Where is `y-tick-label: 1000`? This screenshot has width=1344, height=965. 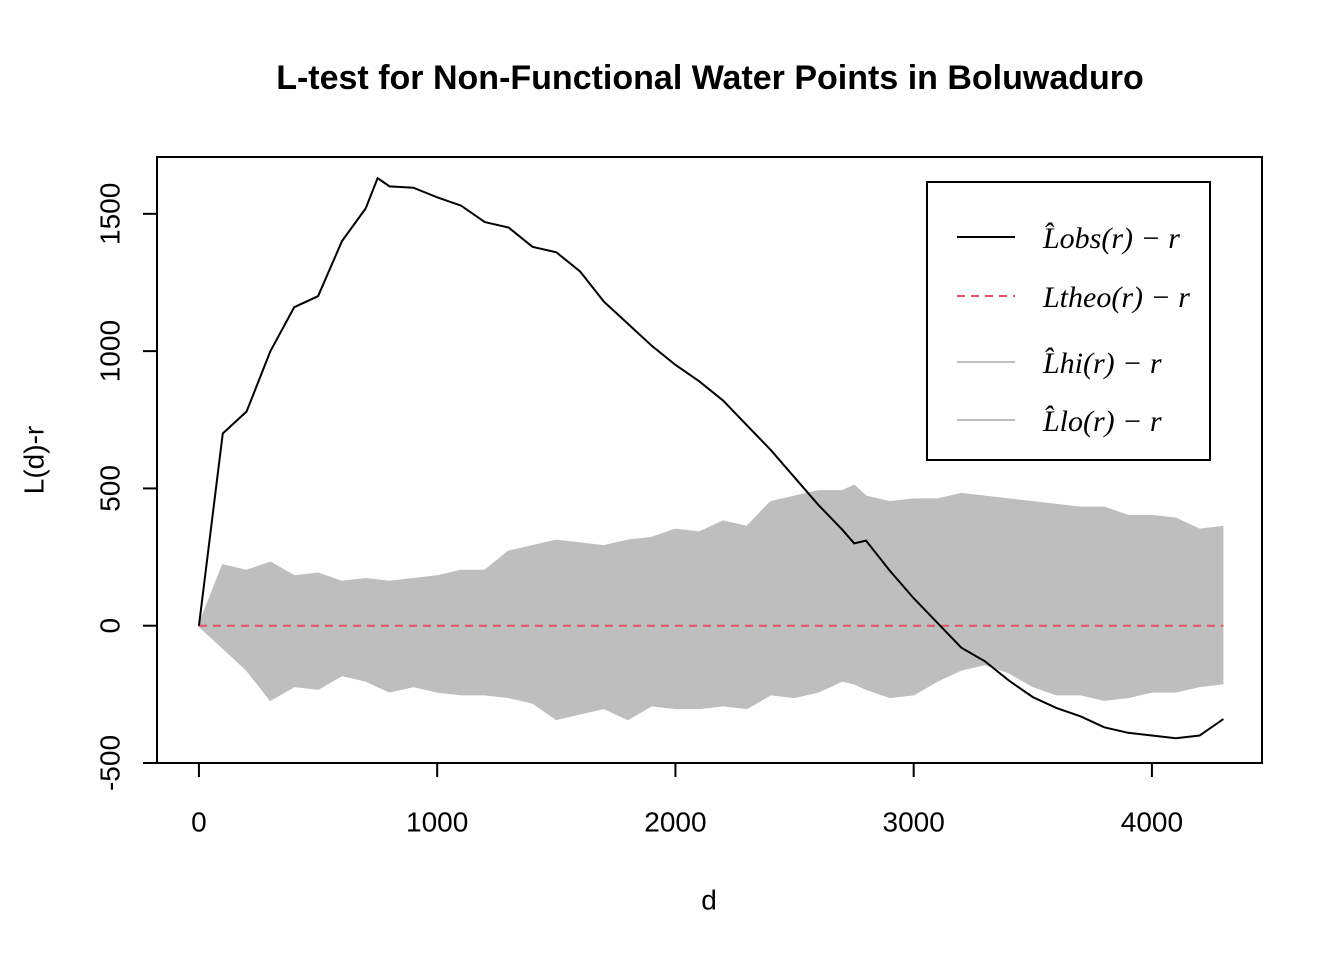 y-tick-label: 1000 is located at coordinates (109, 351).